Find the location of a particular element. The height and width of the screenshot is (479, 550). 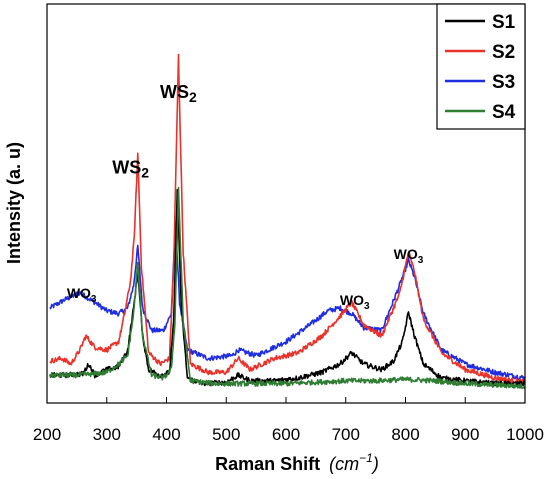

x-tick-label: 1000 is located at coordinates (525, 434).